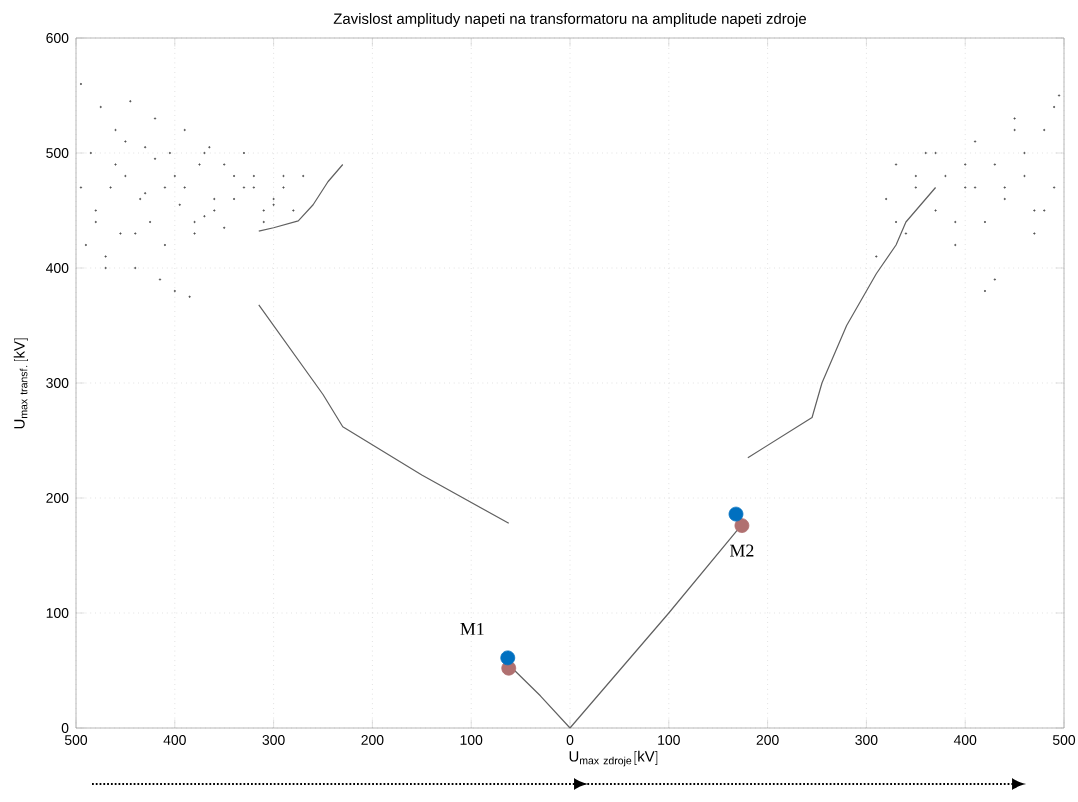  Describe the element at coordinates (20, 383) in the screenshot. I see `y-axis-title: $\mathrm{U_{max\ transf.}[kV]}$` at that location.